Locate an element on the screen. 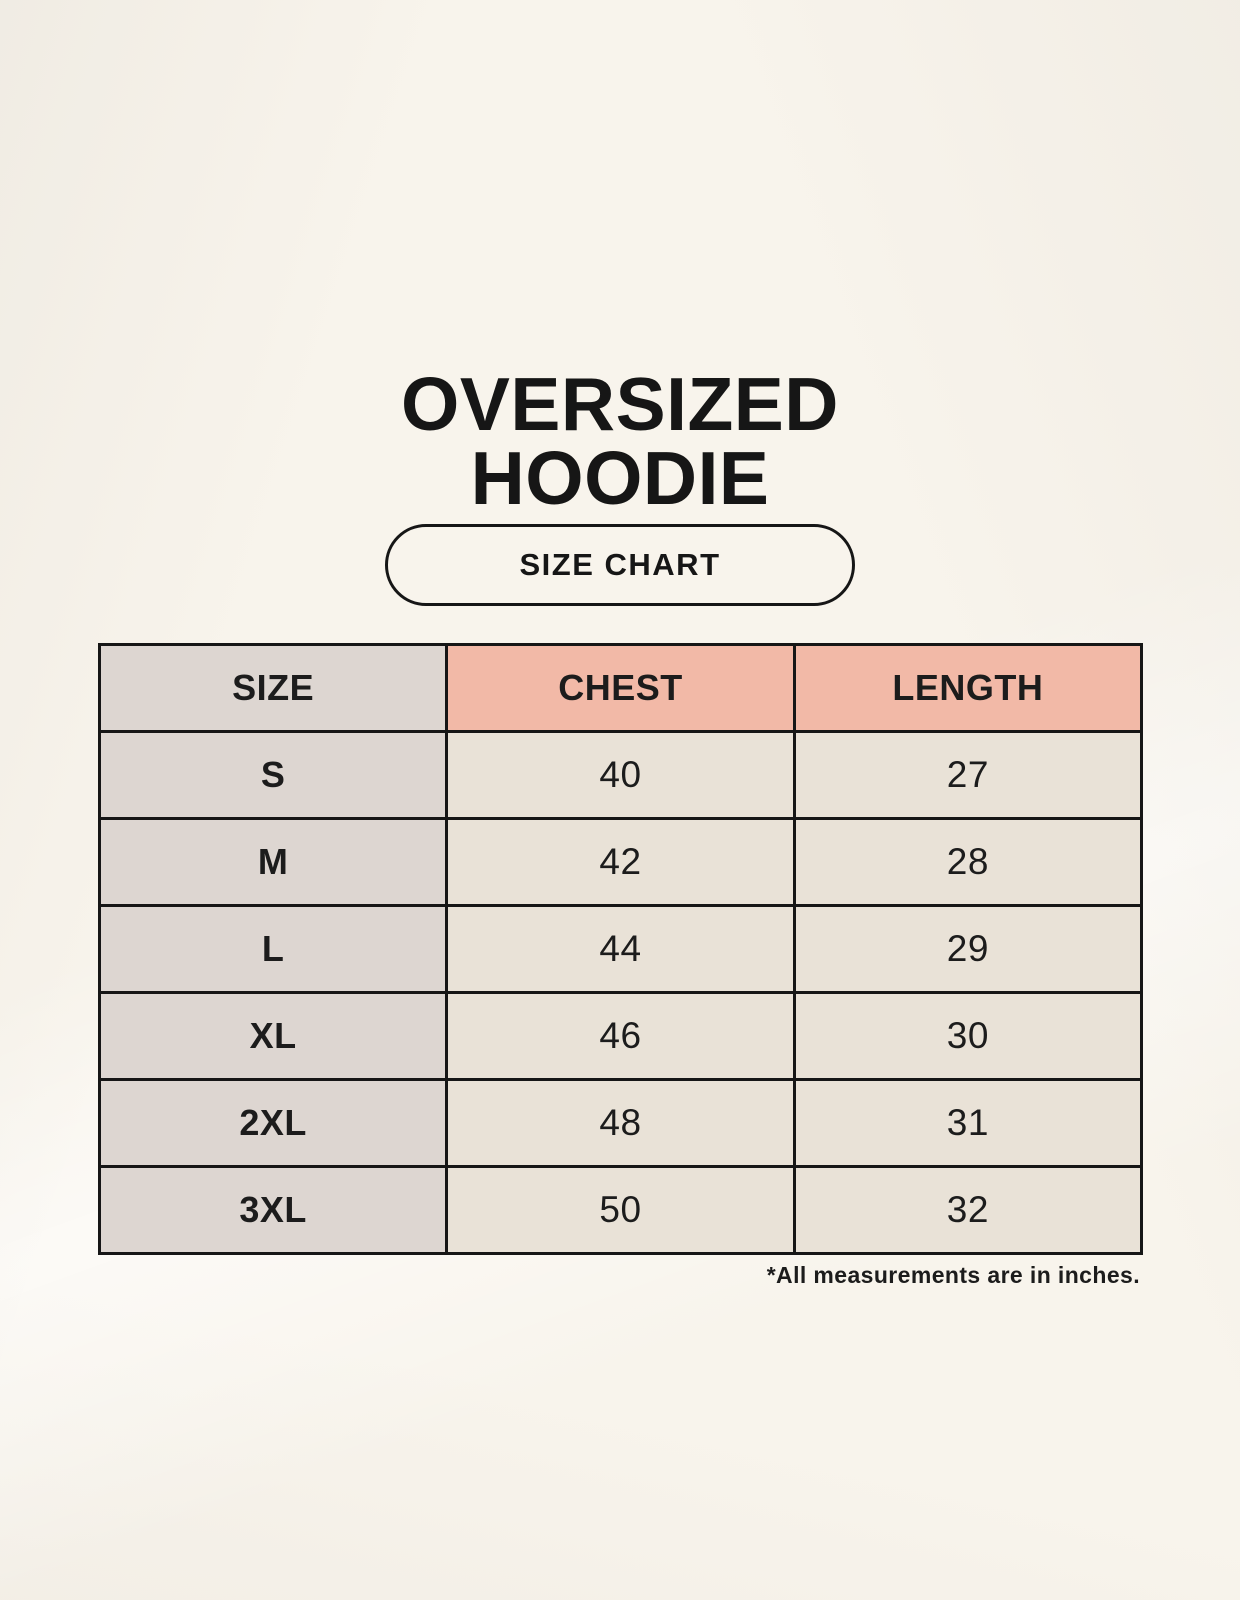 The height and width of the screenshot is (1600, 1240). chest-value-cell: 50 is located at coordinates (620, 1210).